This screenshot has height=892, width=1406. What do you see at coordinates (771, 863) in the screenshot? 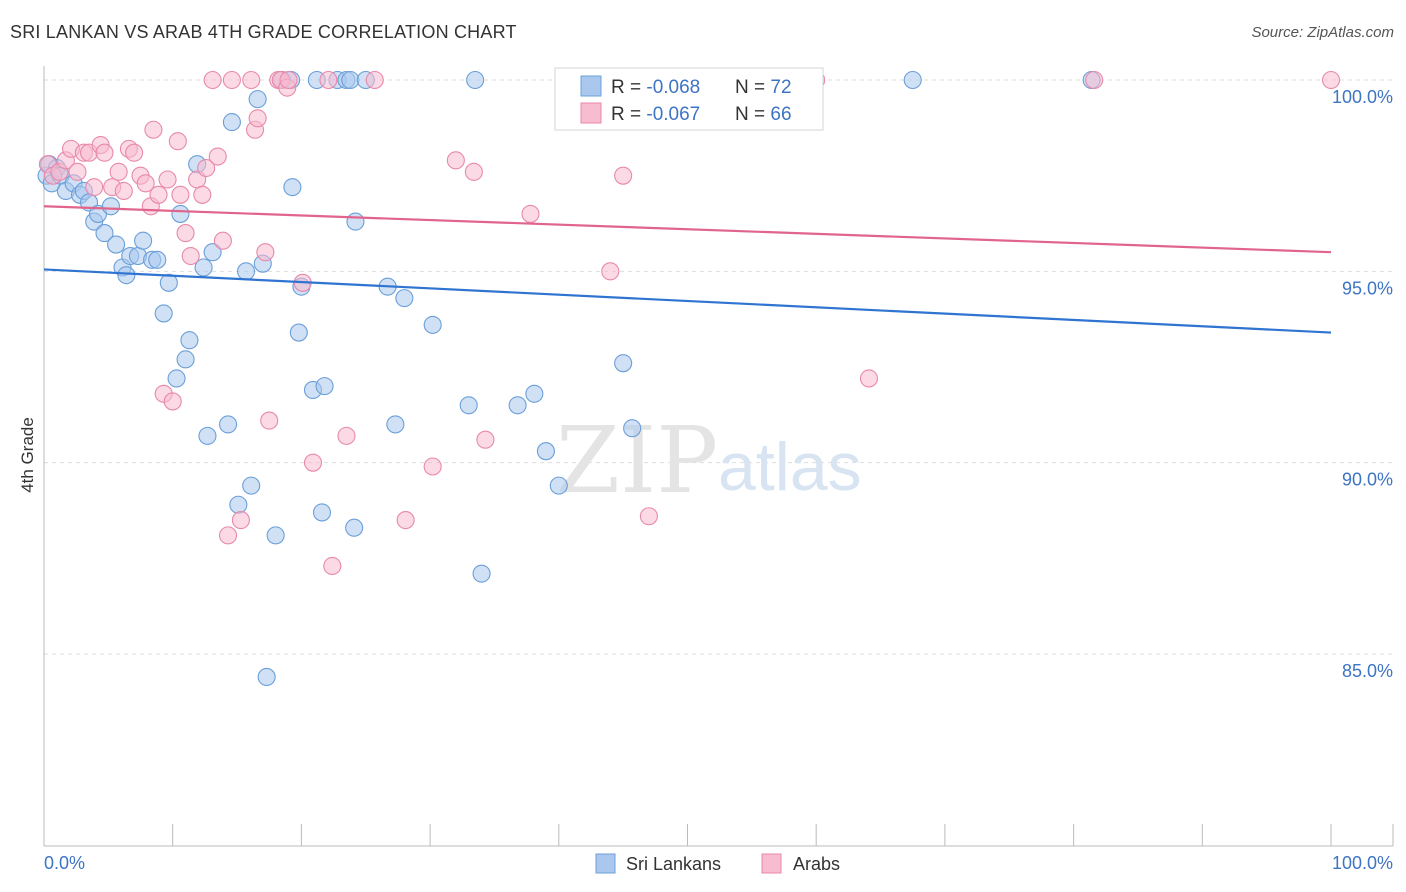
I see `bottom-legend-swatch-arabs` at bounding box center [771, 863].